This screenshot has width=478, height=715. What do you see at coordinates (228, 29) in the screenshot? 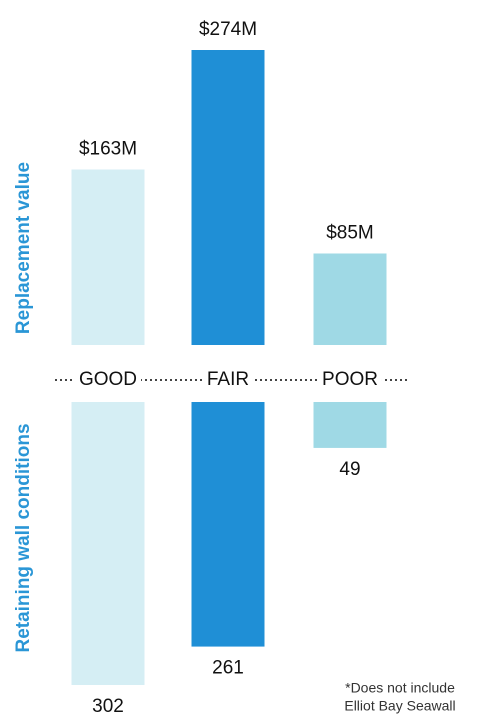
I see `value-label: $274M` at bounding box center [228, 29].